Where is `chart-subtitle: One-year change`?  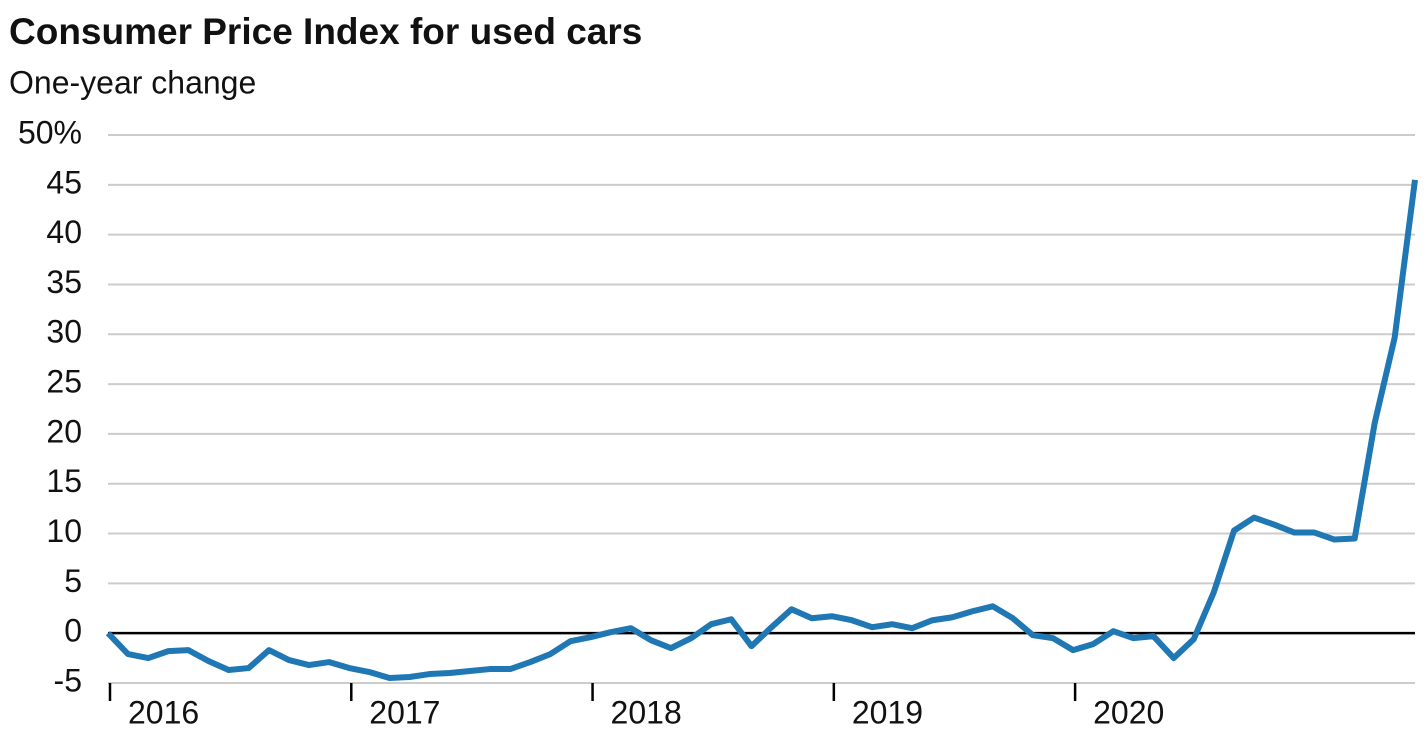 chart-subtitle: One-year change is located at coordinates (132, 82).